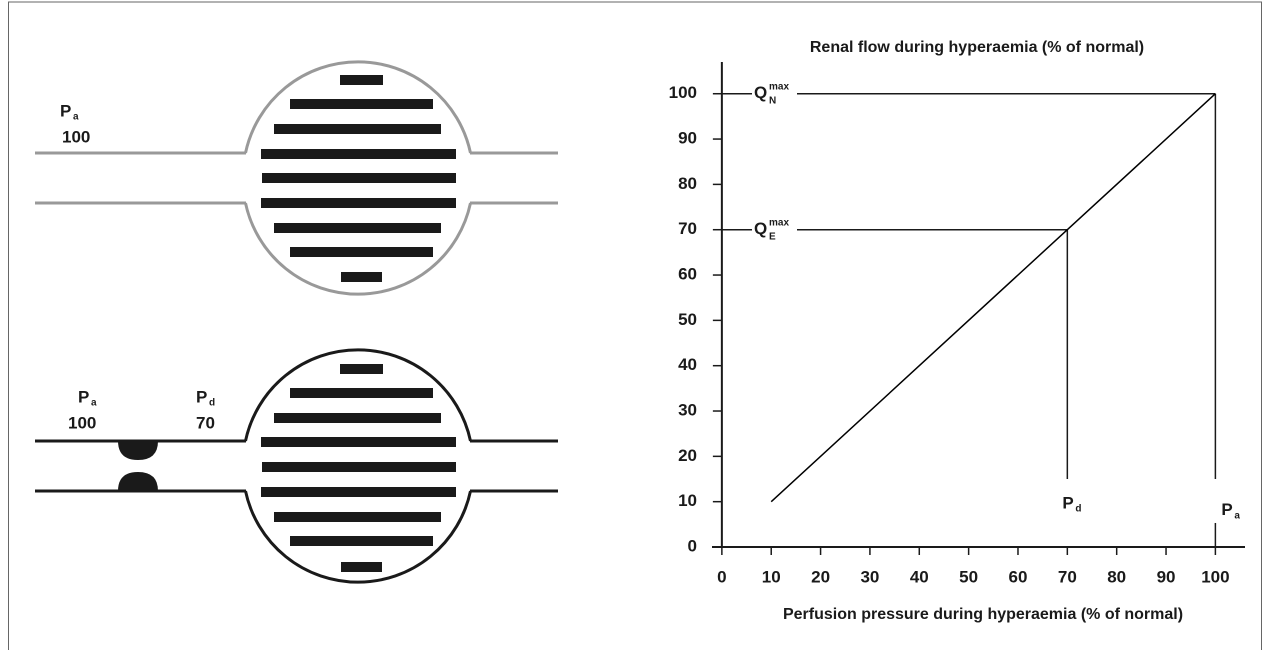 This screenshot has width=1266, height=650. Describe the element at coordinates (687, 183) in the screenshot. I see `y-tick-label: 80` at that location.